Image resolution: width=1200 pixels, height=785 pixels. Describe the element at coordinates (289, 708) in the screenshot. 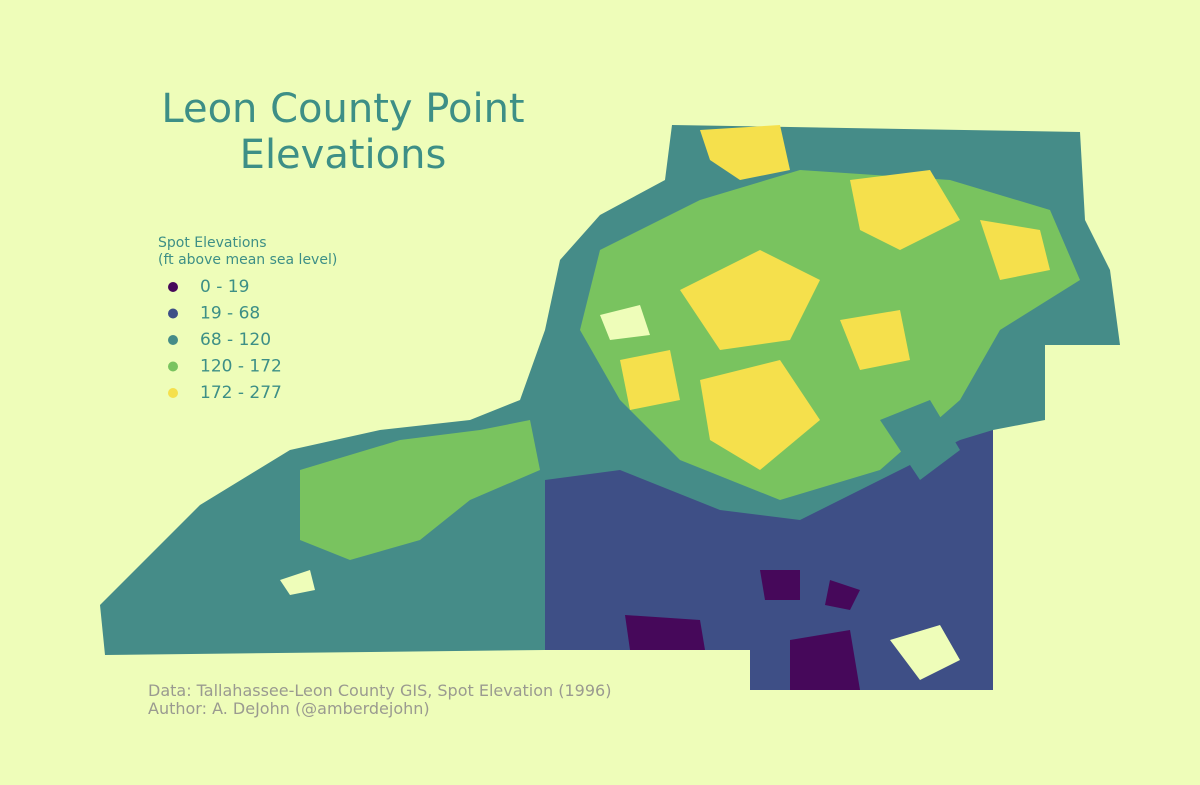

I see `credit: Author: A. DeJohn (@amberdejohn)` at that location.